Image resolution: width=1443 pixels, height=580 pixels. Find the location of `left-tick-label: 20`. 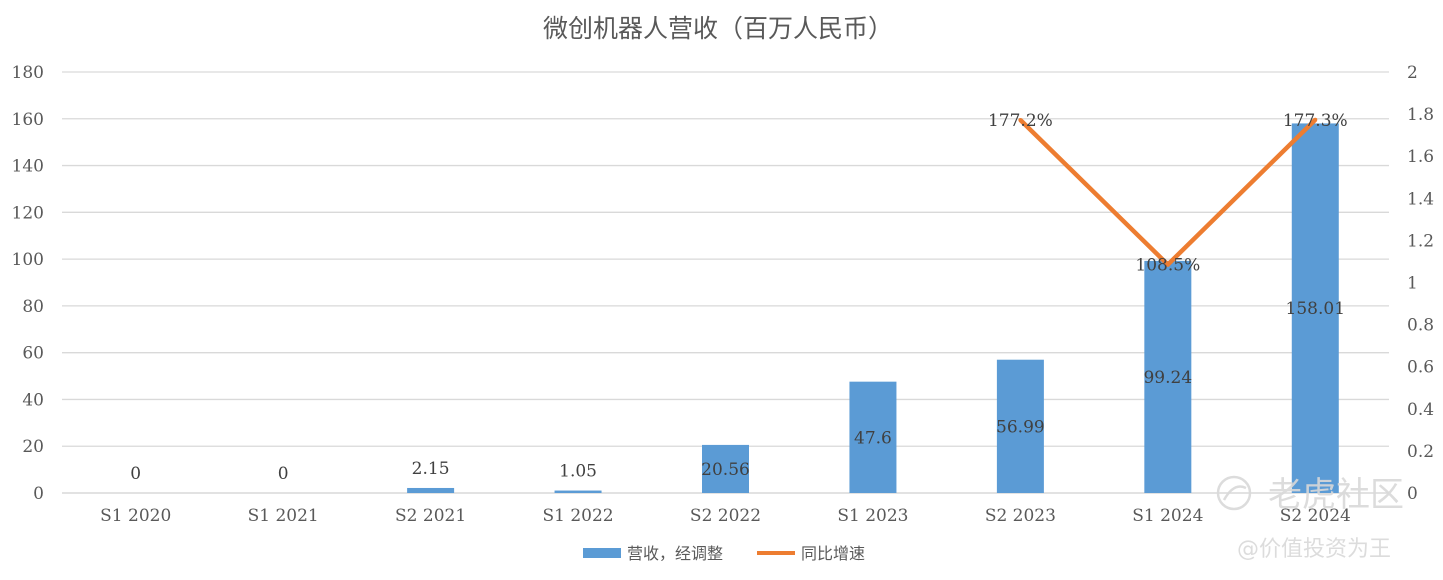

left-tick-label: 20 is located at coordinates (33, 447).